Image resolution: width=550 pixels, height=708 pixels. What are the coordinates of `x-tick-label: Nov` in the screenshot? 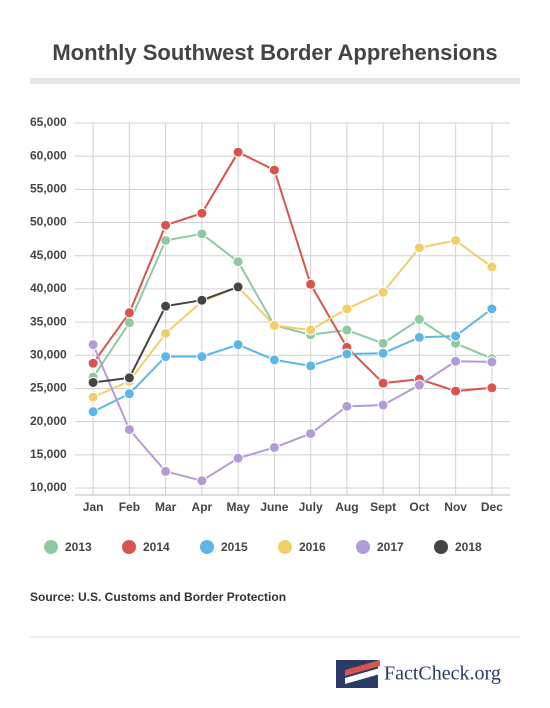 It's located at (455, 507).